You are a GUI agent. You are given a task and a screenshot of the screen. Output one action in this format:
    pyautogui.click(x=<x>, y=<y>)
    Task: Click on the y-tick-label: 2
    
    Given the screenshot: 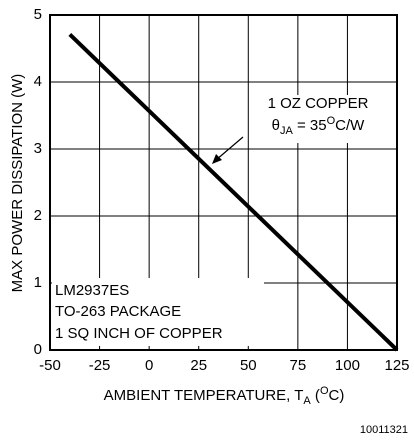 What is the action you would take?
    pyautogui.click(x=38, y=215)
    